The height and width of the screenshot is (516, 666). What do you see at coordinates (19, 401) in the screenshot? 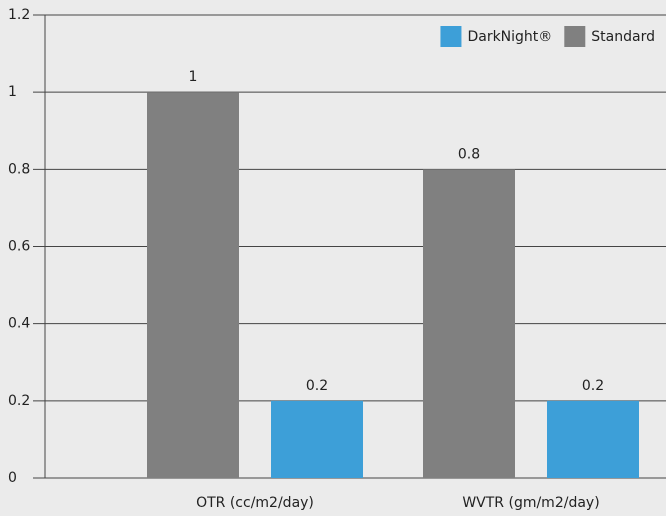
I see `y-tick-label: 0.2` at bounding box center [19, 401].